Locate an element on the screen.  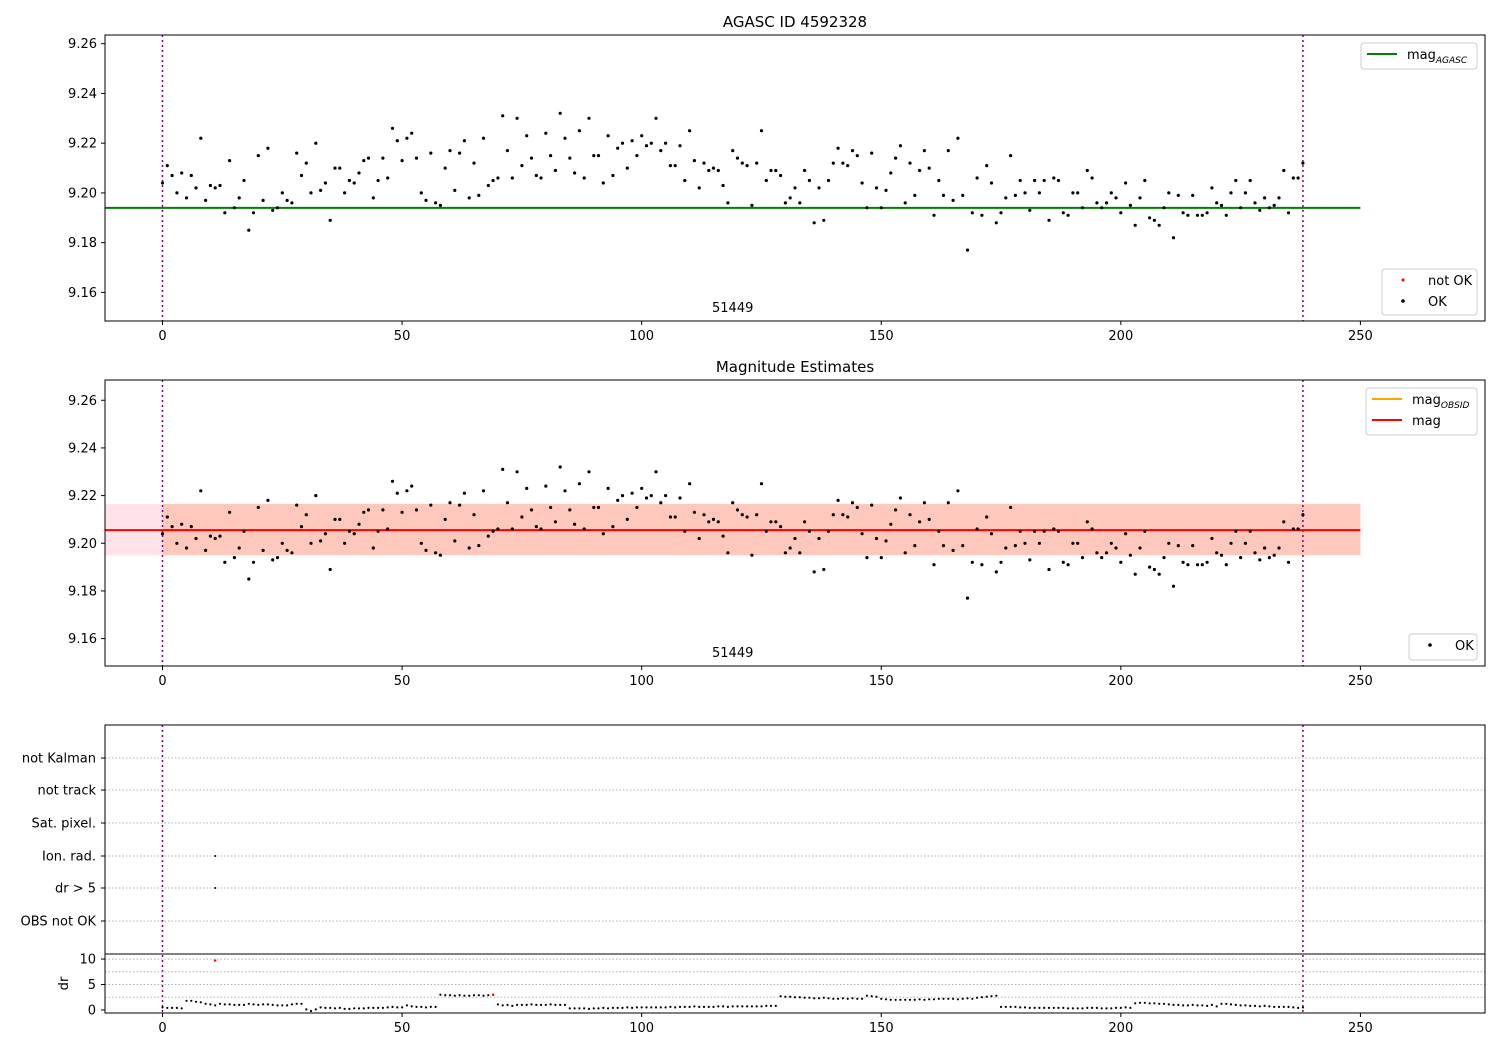
panel-mag-x-tick-label: 200 is located at coordinates (1120, 681).